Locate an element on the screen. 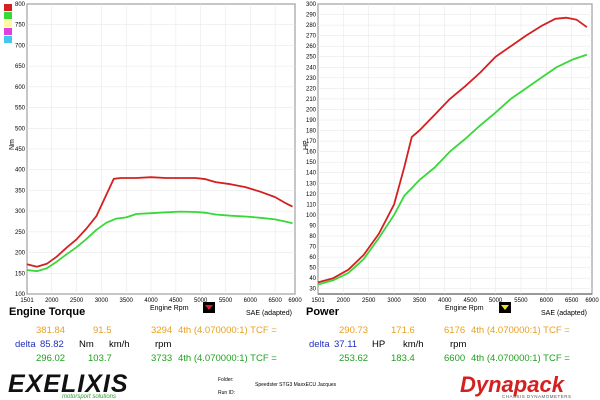  y-tick-label: 230 is located at coordinates (311, 79).